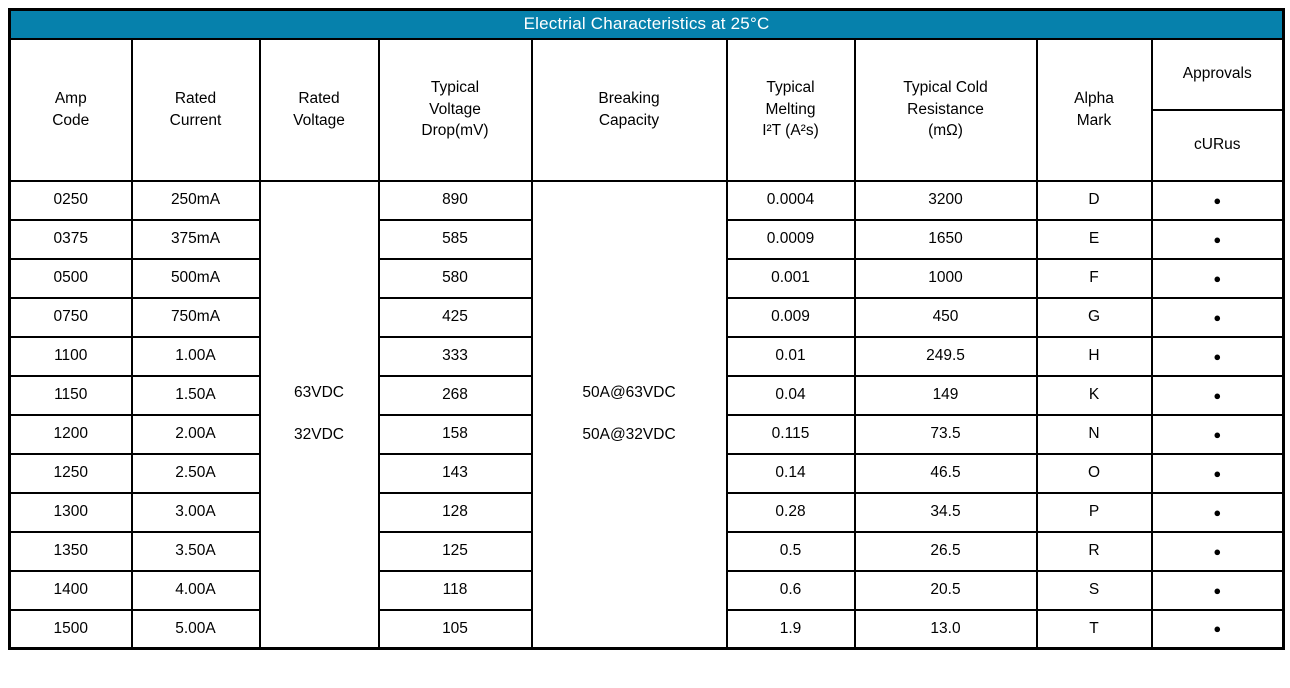 Image resolution: width=1290 pixels, height=688 pixels. What do you see at coordinates (790, 317) in the screenshot?
I see `cell-melting-i2t: 0.009` at bounding box center [790, 317].